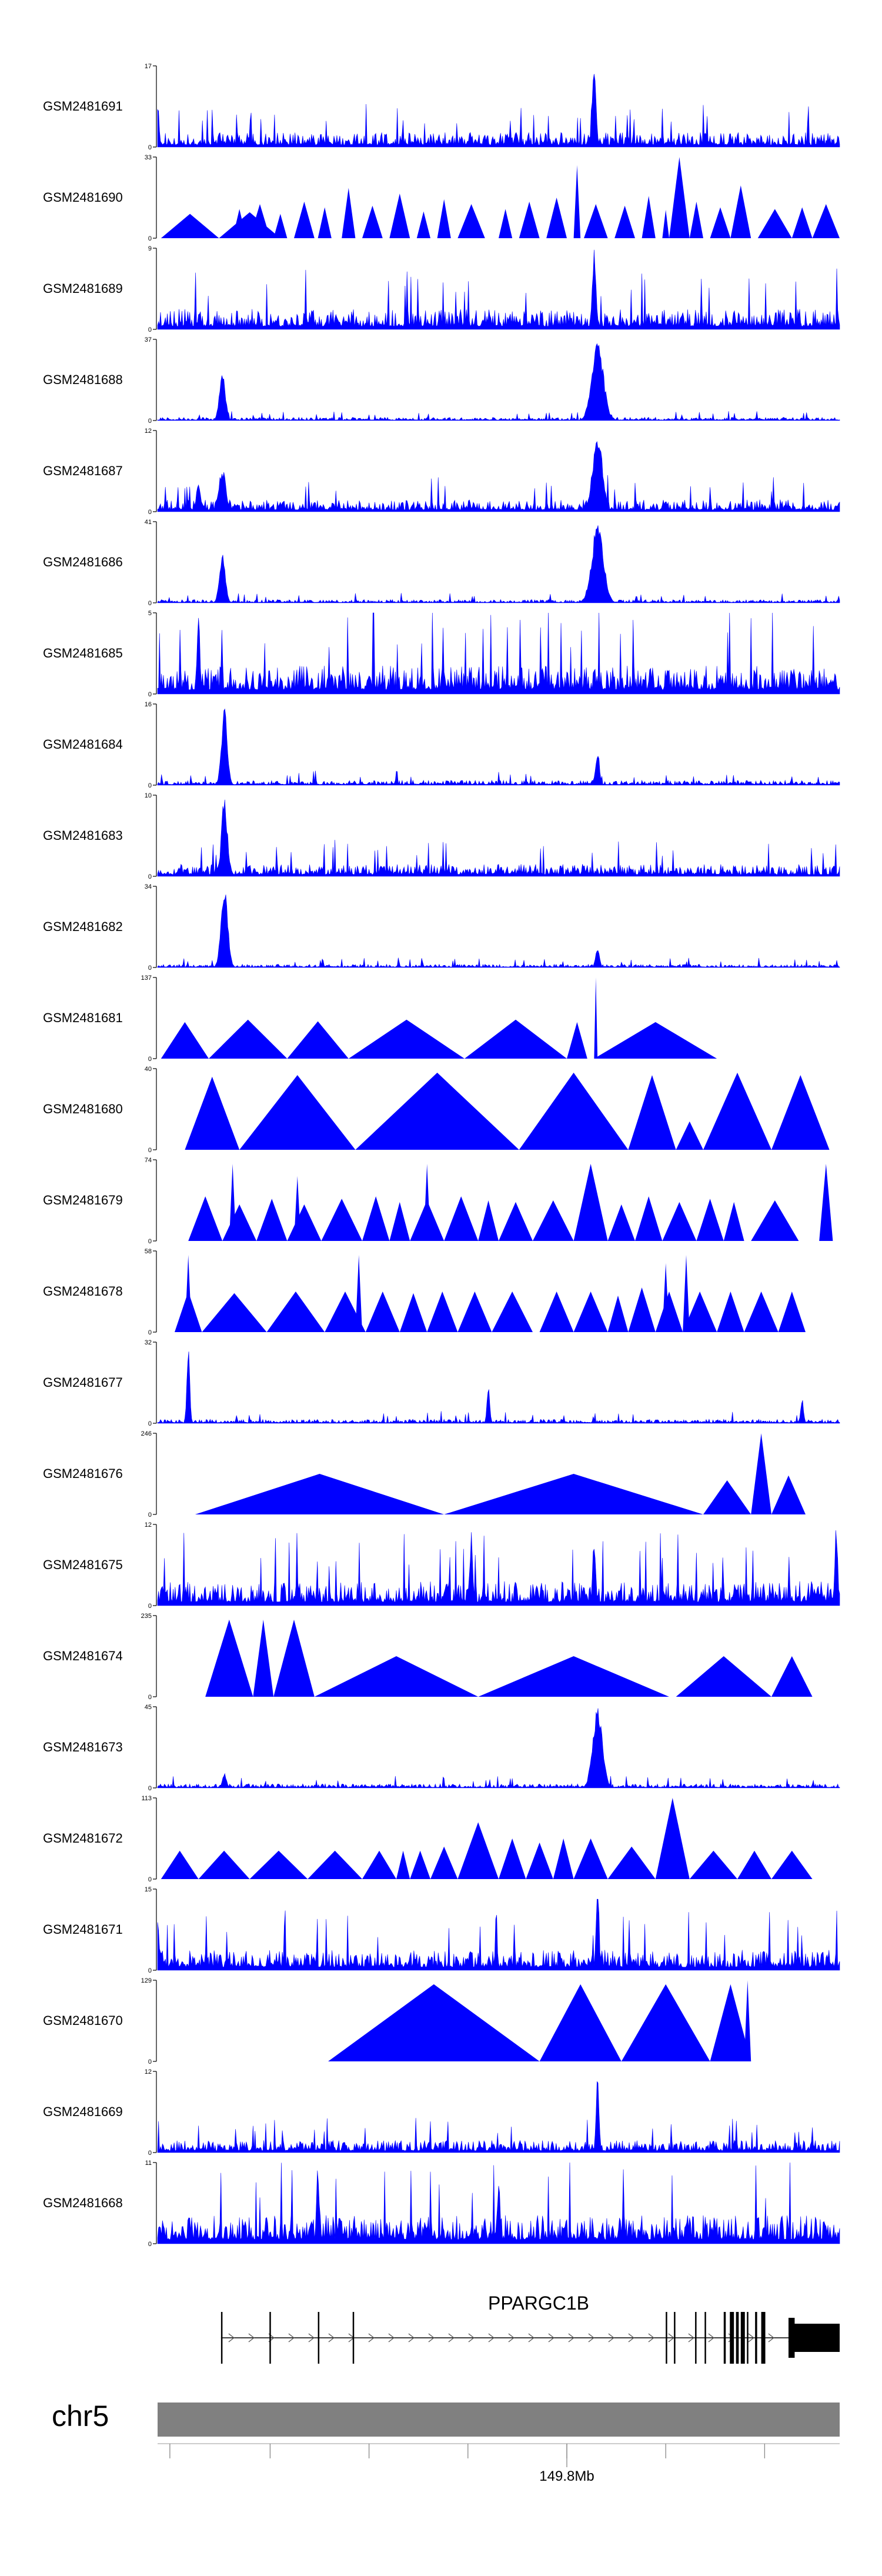 Image resolution: width=882 pixels, height=2576 pixels. I want to click on track-label: GSM2481673, so click(83, 1747).